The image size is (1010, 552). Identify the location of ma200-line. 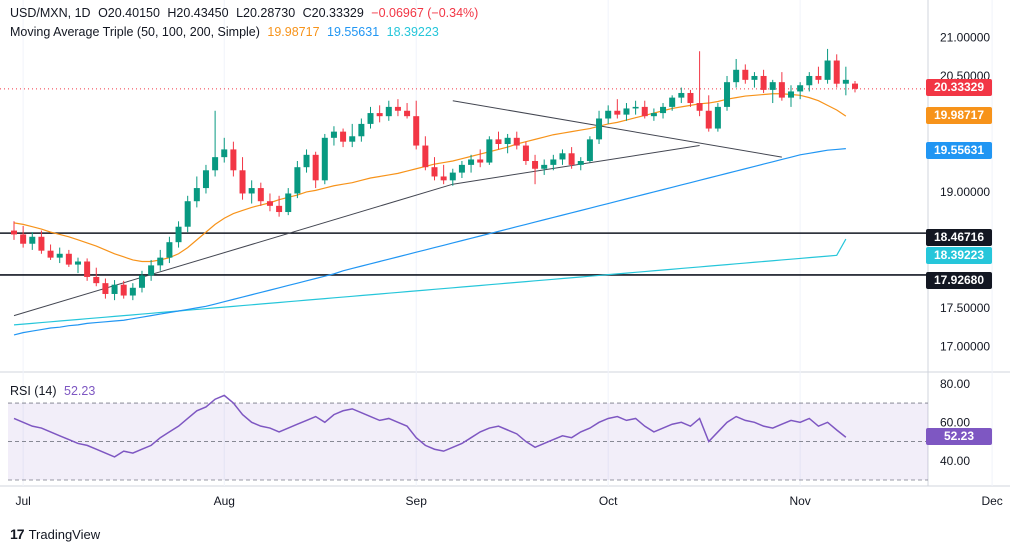
(430, 282).